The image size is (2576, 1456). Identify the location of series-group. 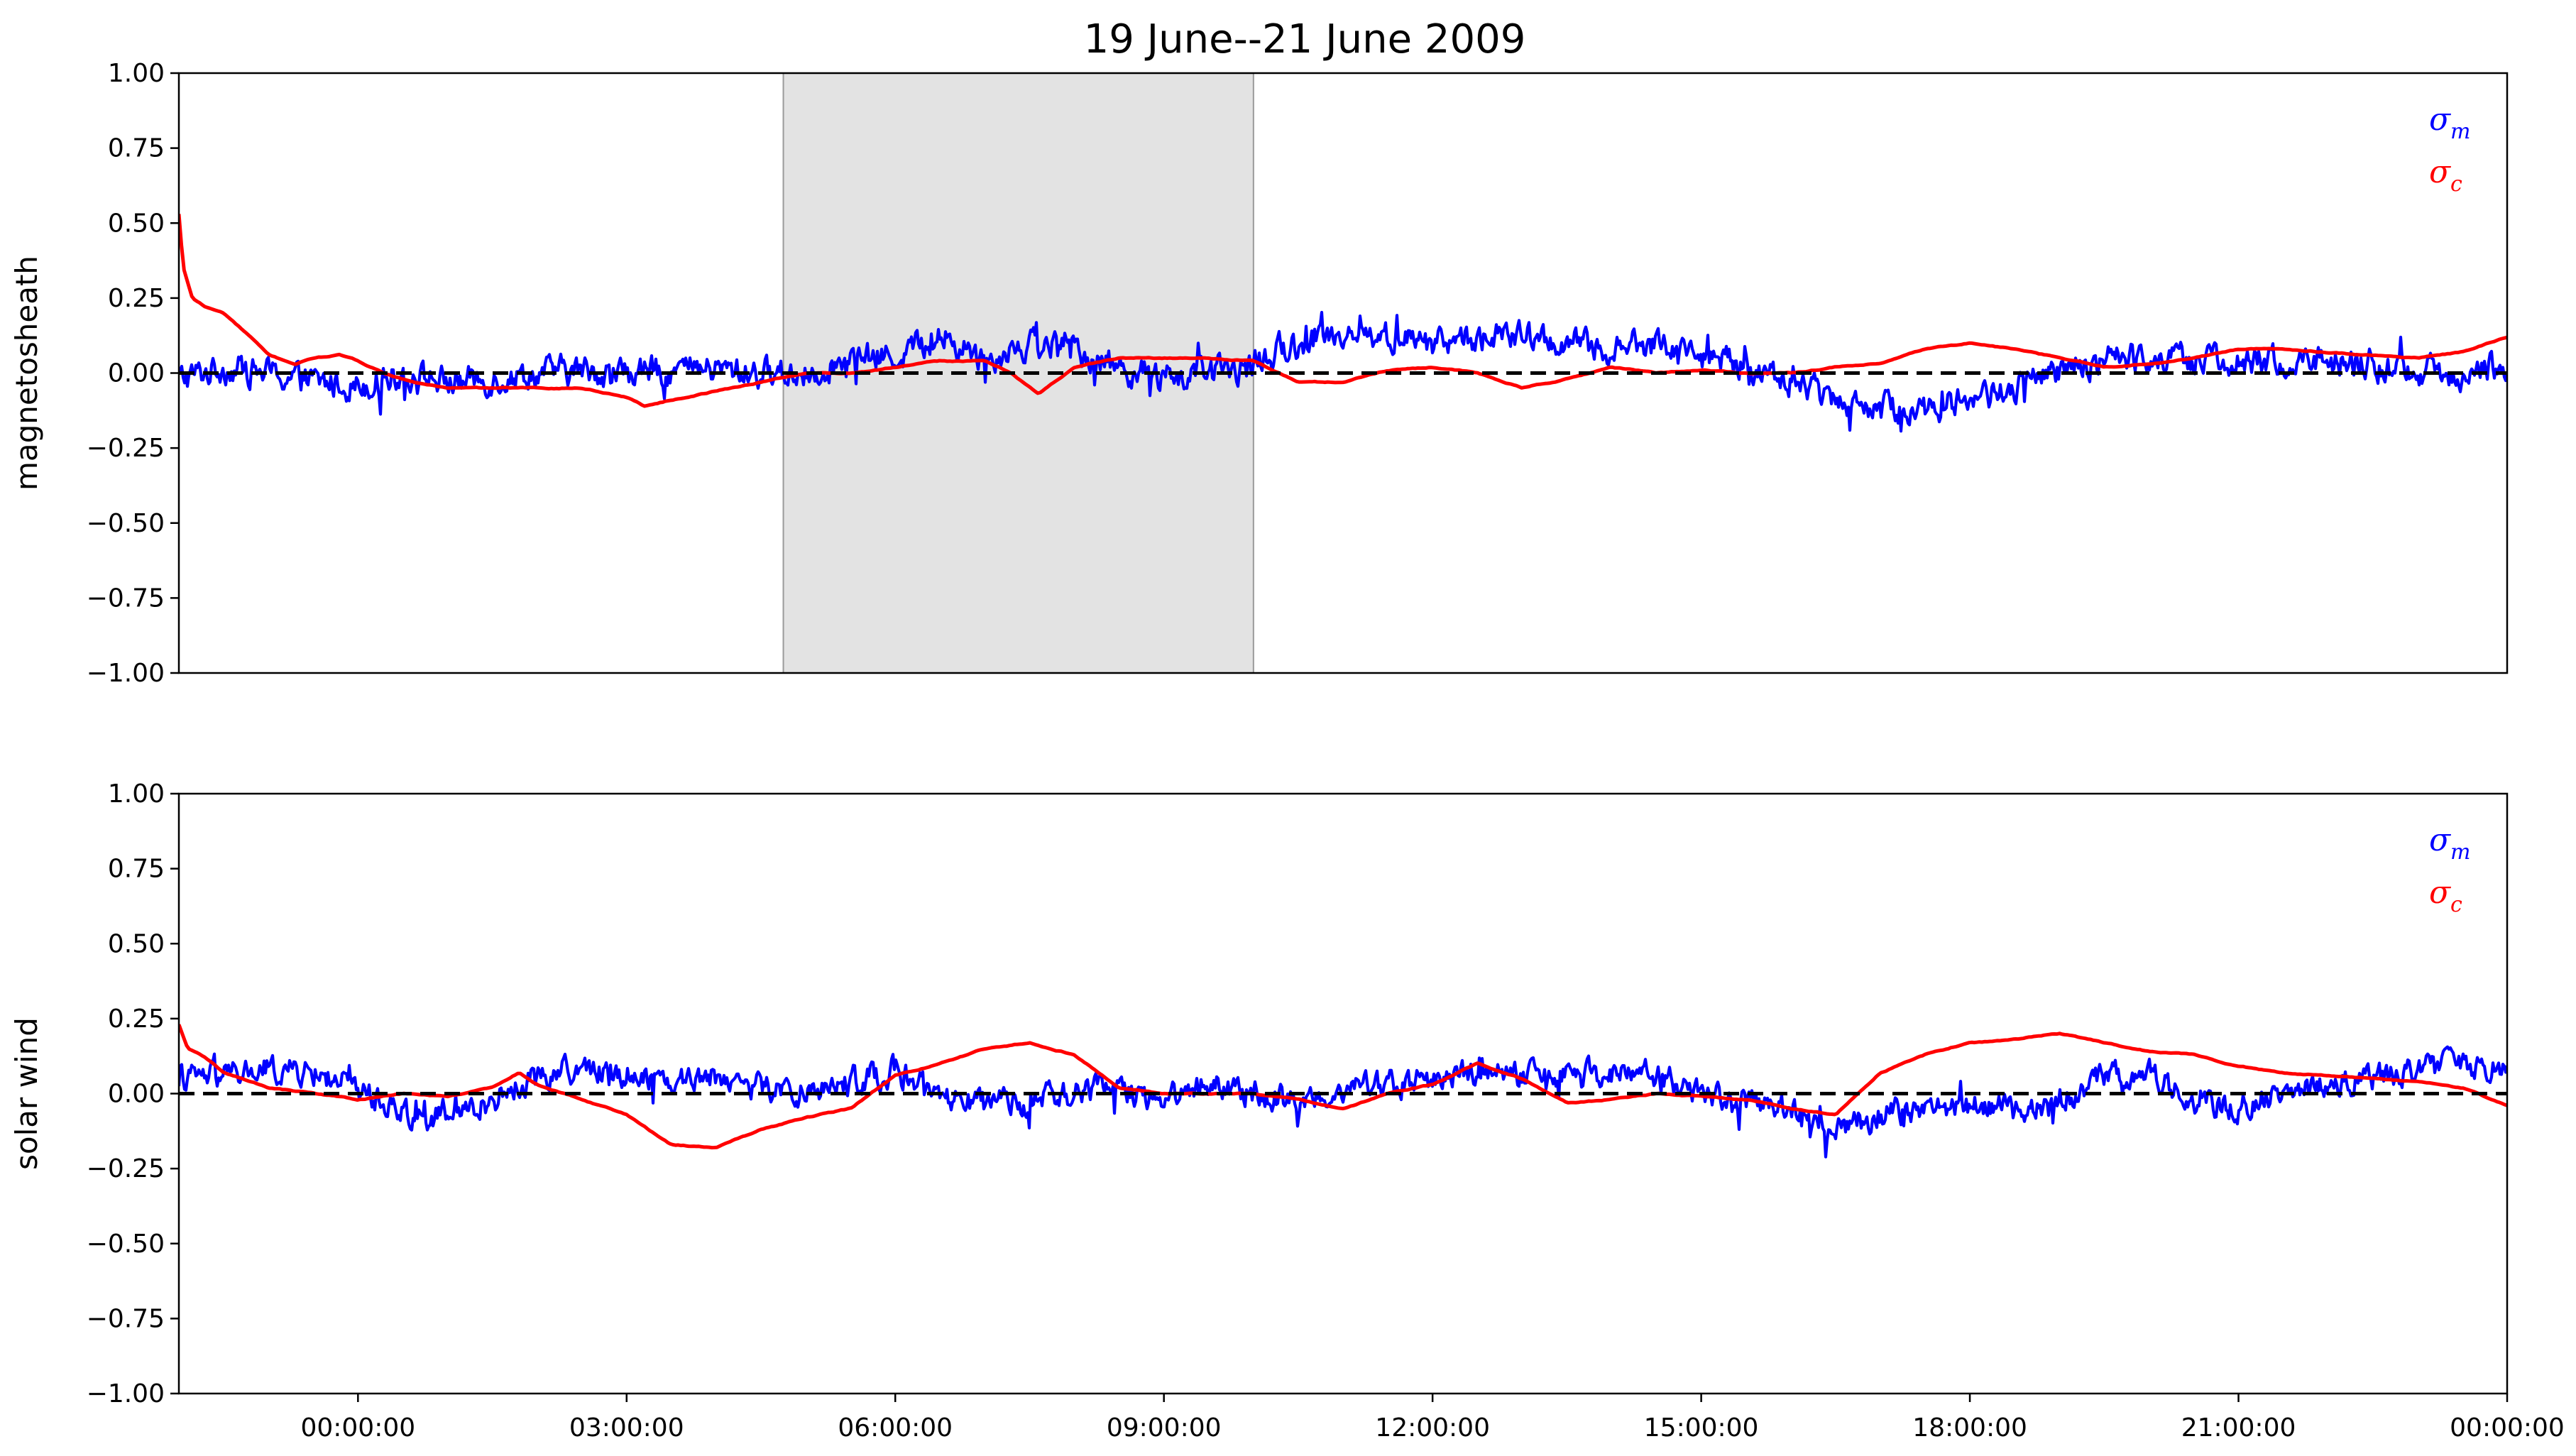
(1343, 324).